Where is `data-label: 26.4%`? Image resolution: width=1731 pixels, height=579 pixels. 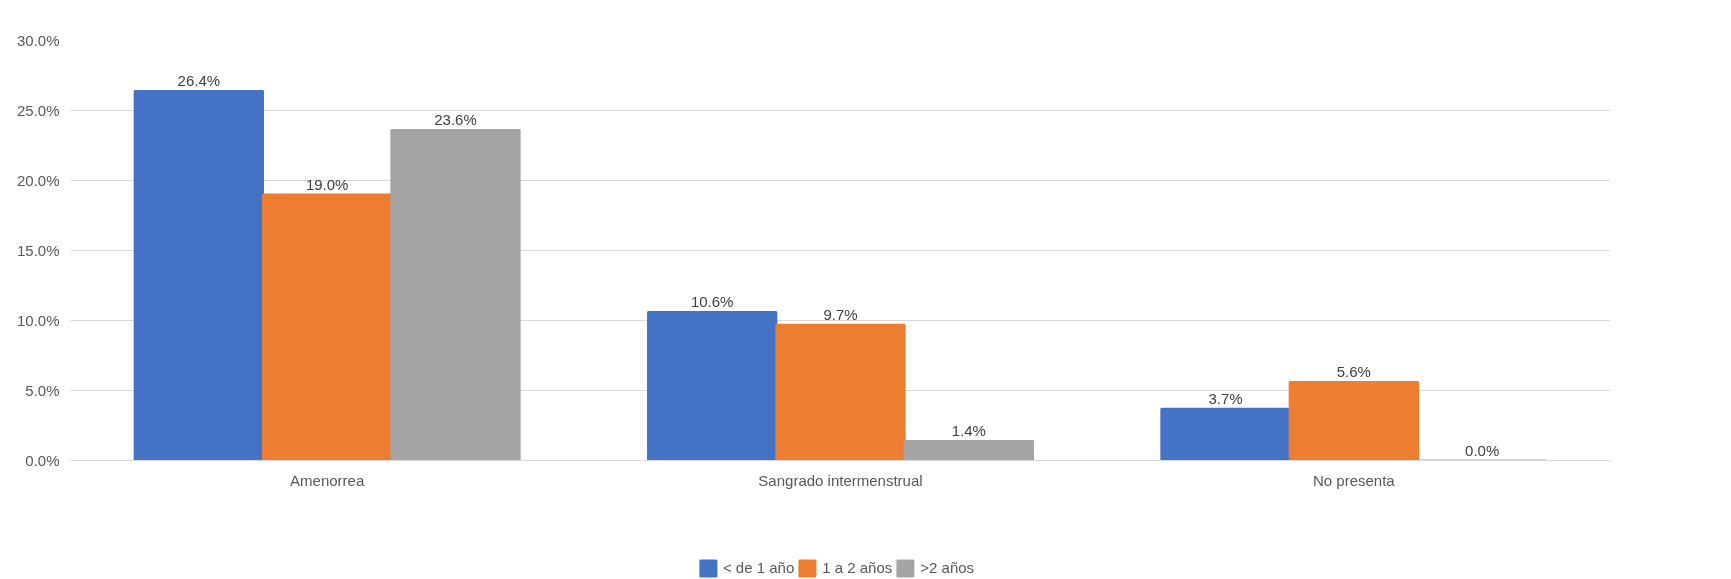 data-label: 26.4% is located at coordinates (199, 80).